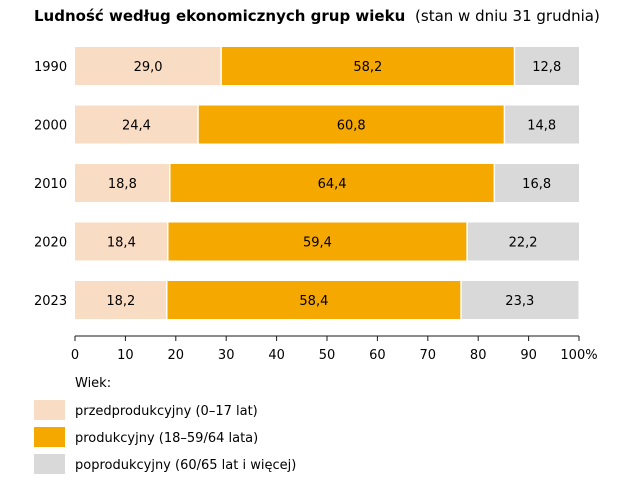 This screenshot has height=486, width=622. What do you see at coordinates (578, 355) in the screenshot?
I see `x-tick-label: 100%` at bounding box center [578, 355].